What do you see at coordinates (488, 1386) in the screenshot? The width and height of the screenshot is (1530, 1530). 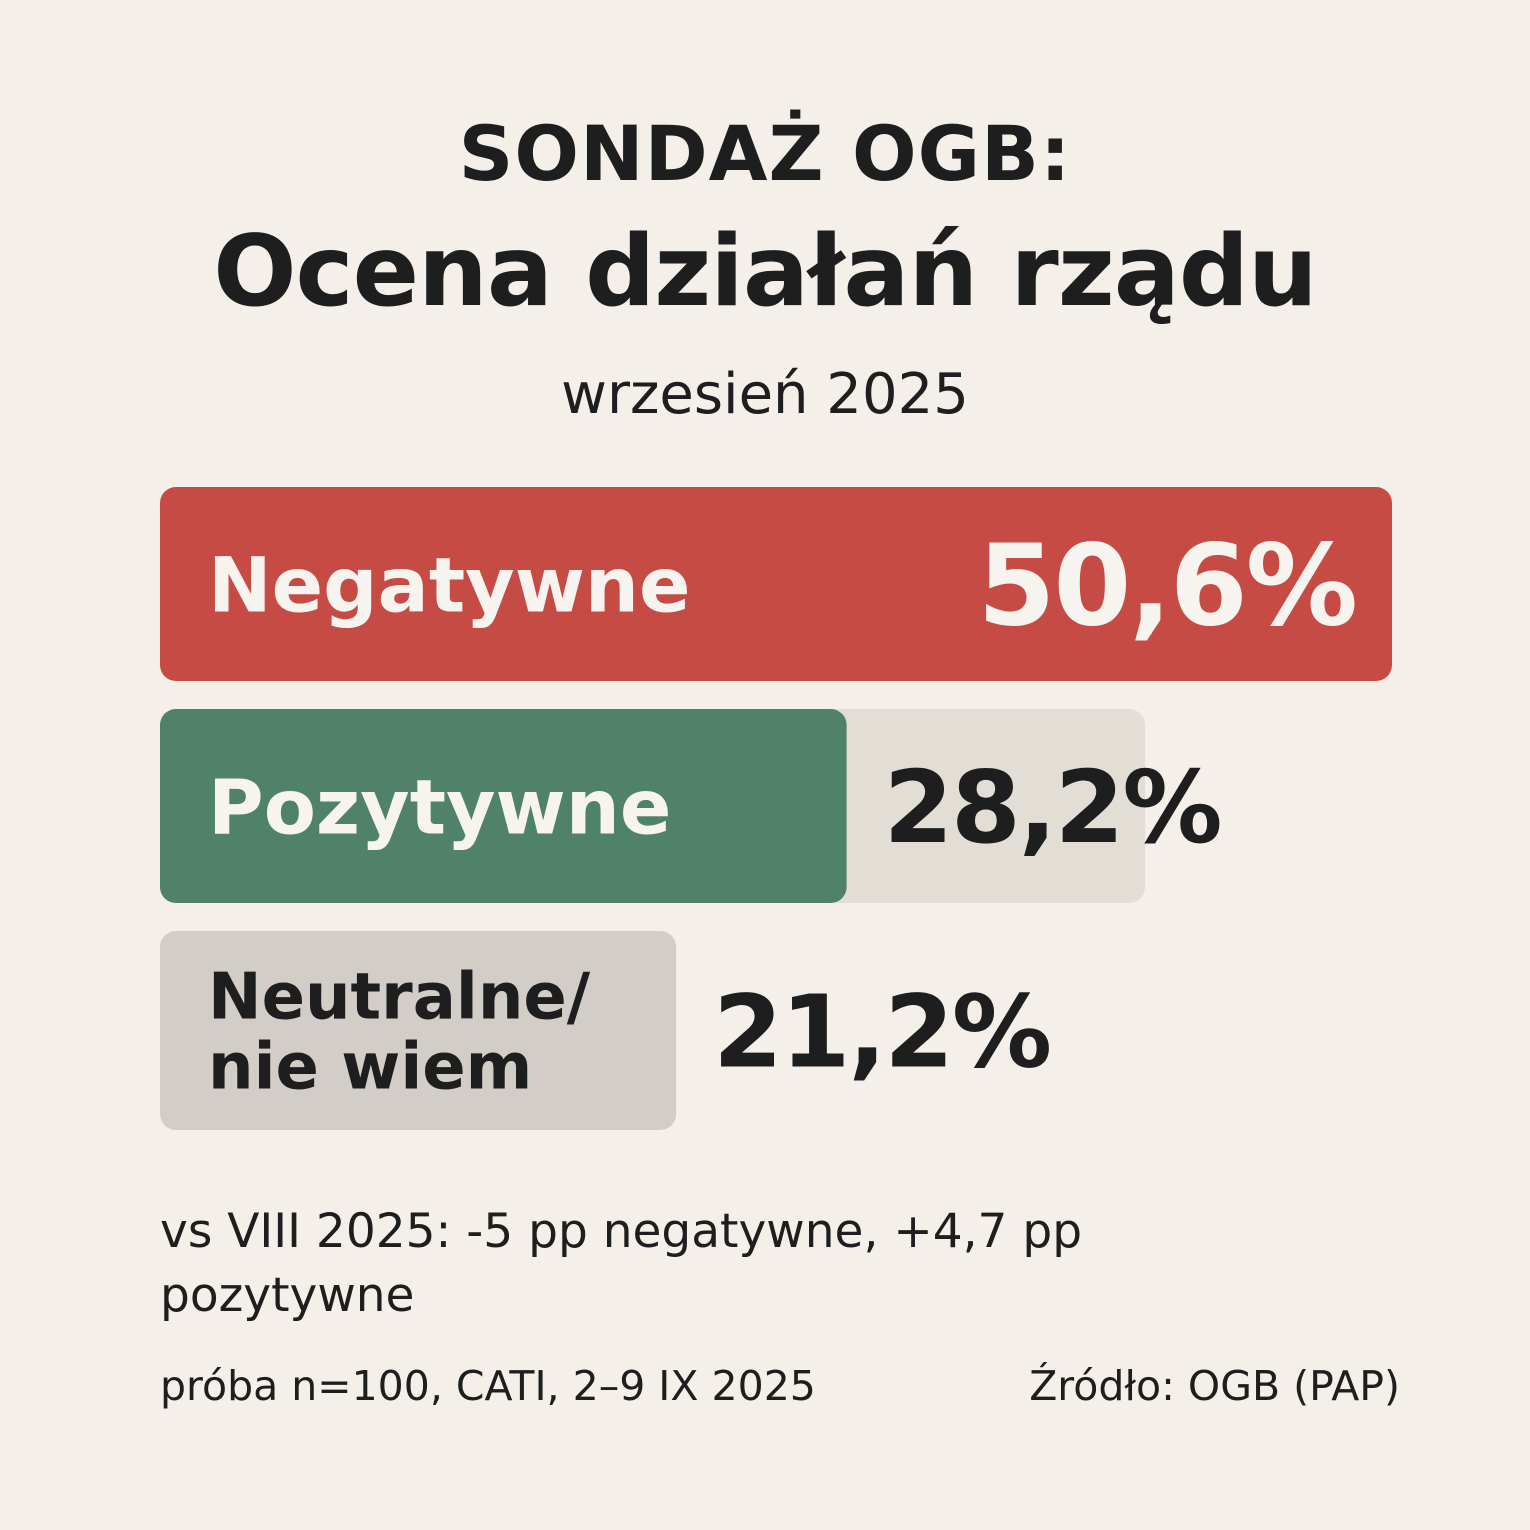 I see `sample-info: próba n=100, CATI, 2–9 IX 2025` at bounding box center [488, 1386].